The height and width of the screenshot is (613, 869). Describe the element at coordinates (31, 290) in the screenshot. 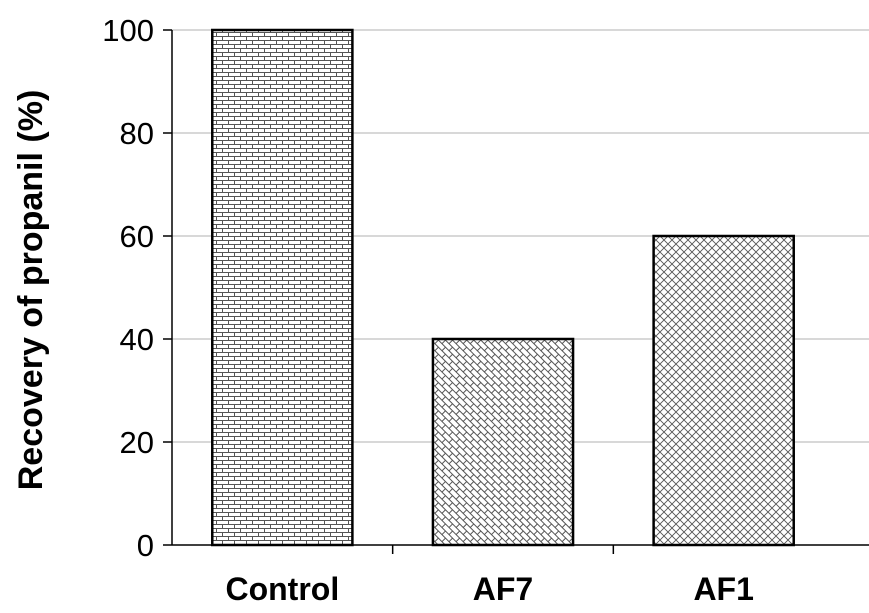

I see `y-axis-title: Recovery of propanil (%)` at that location.